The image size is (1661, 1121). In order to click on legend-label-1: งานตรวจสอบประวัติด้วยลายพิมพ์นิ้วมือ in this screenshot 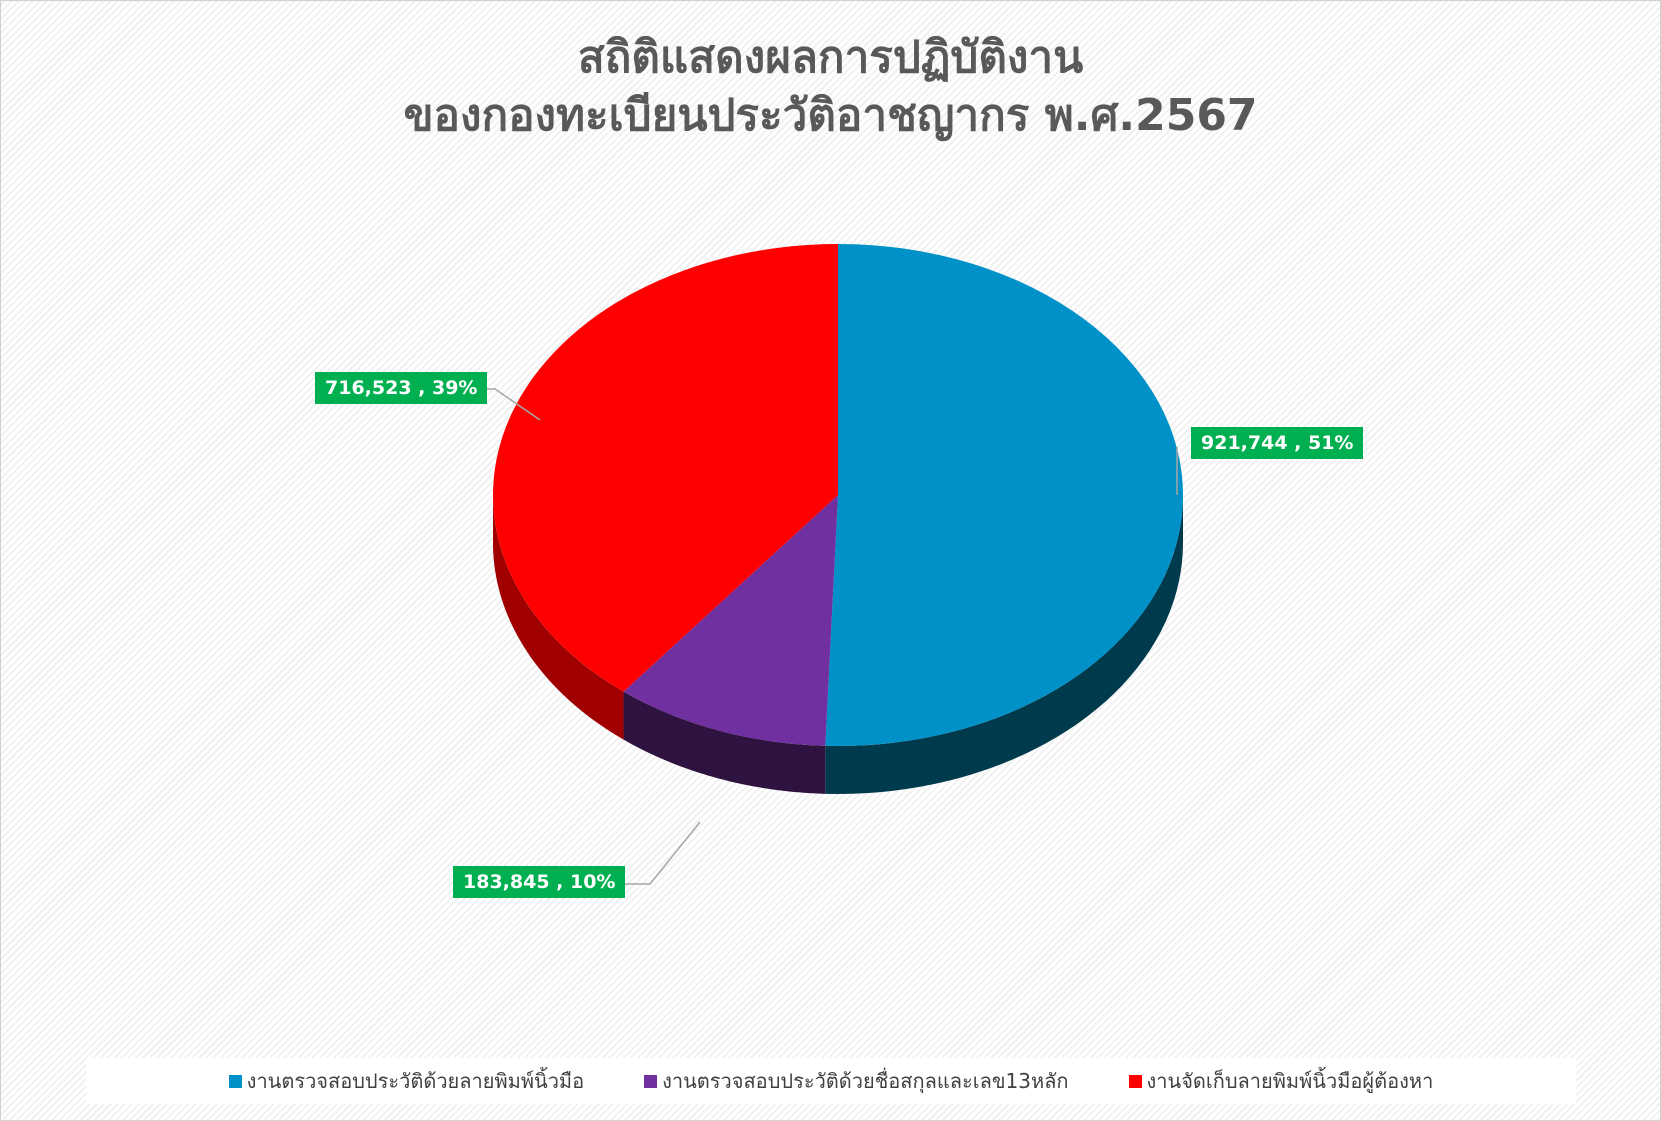, I will do `click(415, 1081)`.